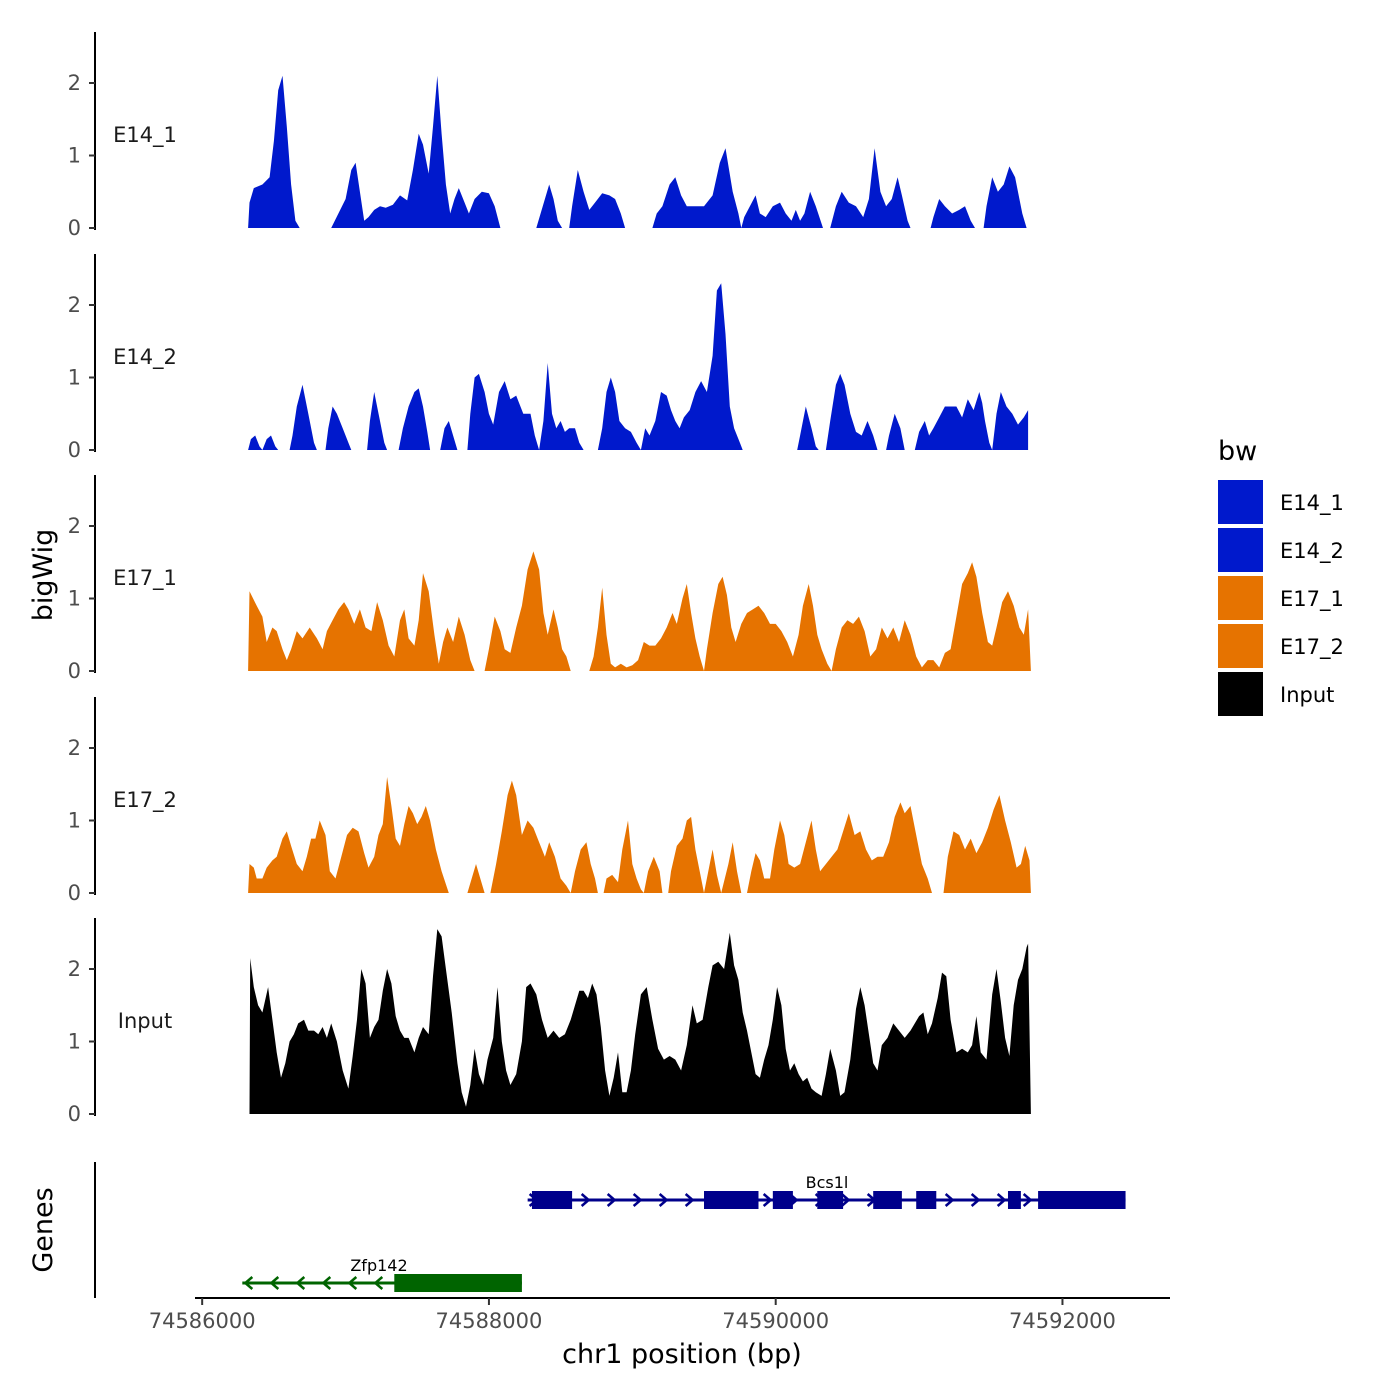 The image size is (1400, 1400). Describe the element at coordinates (1312, 503) in the screenshot. I see `legend-label: E14_1` at that location.